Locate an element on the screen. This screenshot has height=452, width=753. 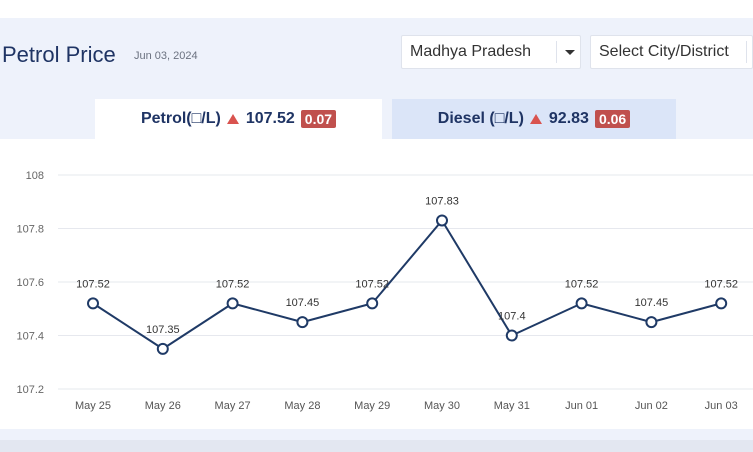
tab-petrol-change-badge: 0.07 is located at coordinates (318, 119).